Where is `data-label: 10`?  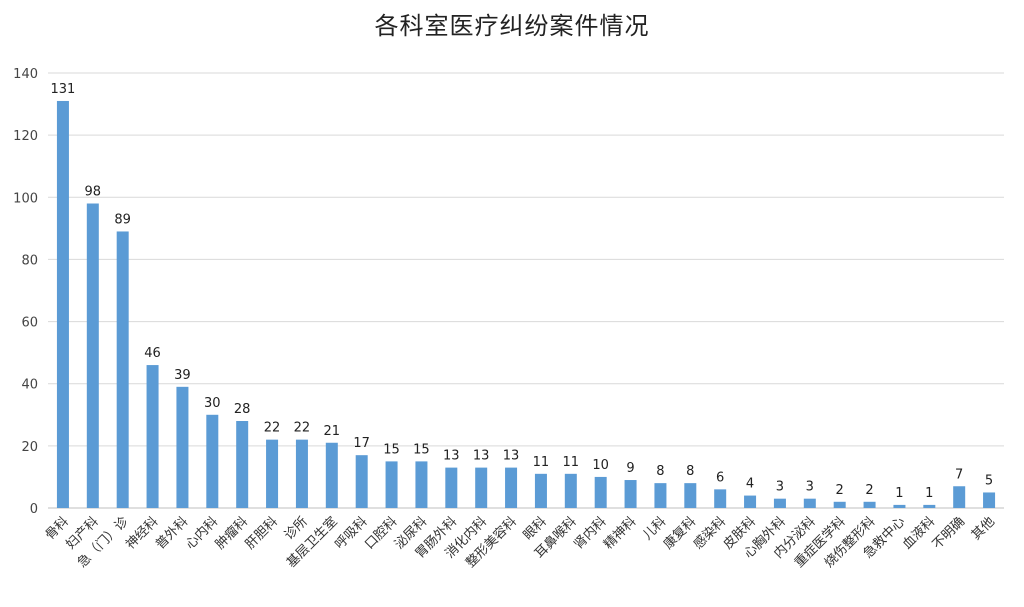 data-label: 10 is located at coordinates (600, 465).